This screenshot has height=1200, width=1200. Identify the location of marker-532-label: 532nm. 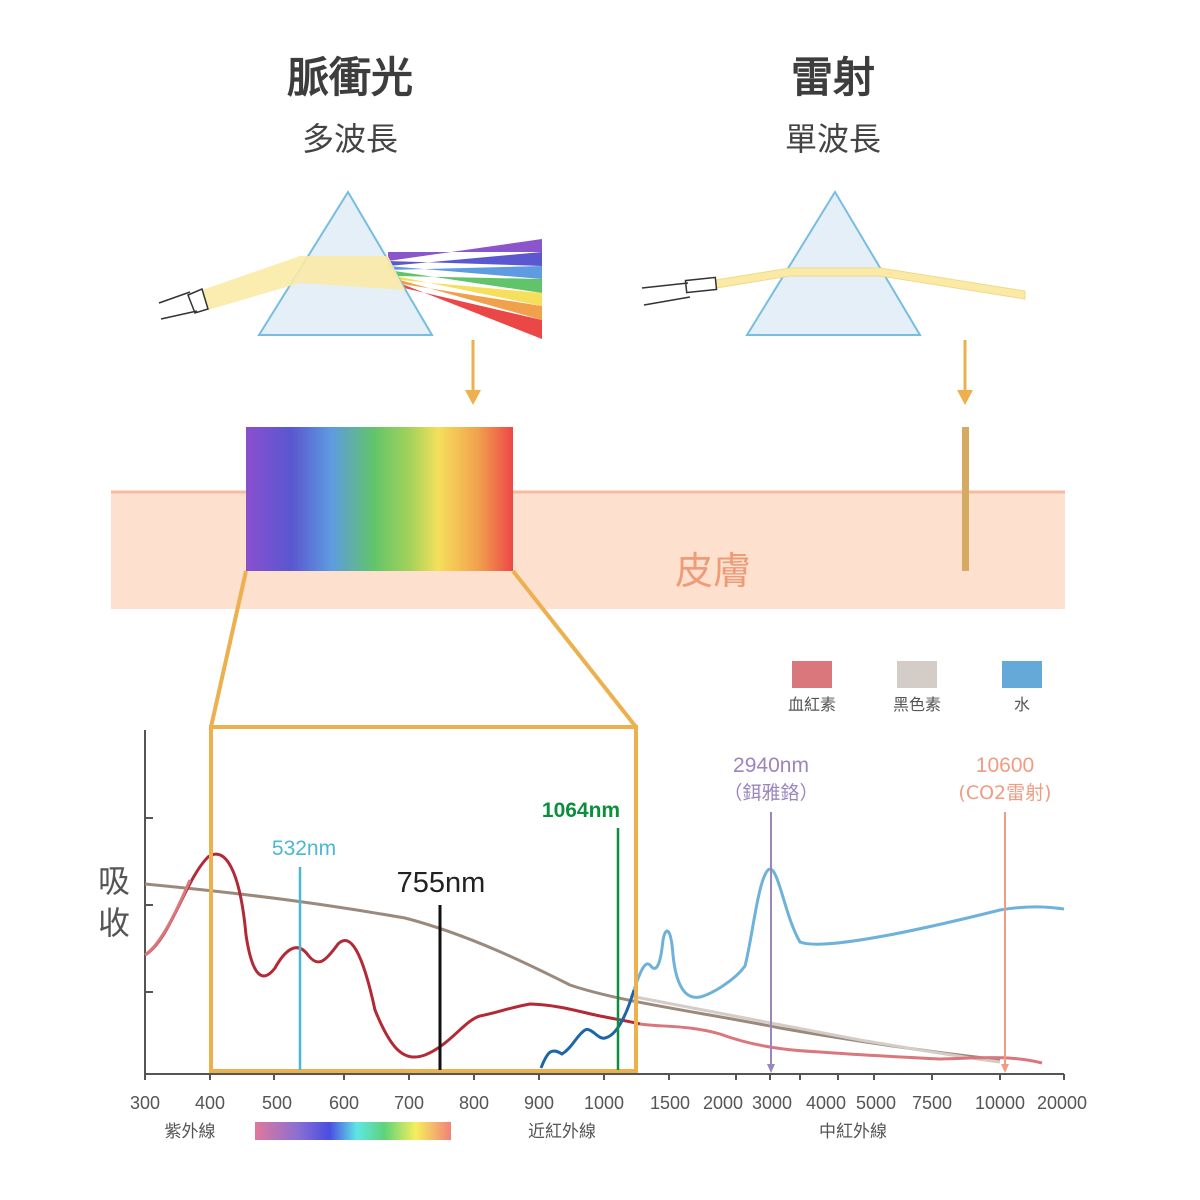
(304, 848).